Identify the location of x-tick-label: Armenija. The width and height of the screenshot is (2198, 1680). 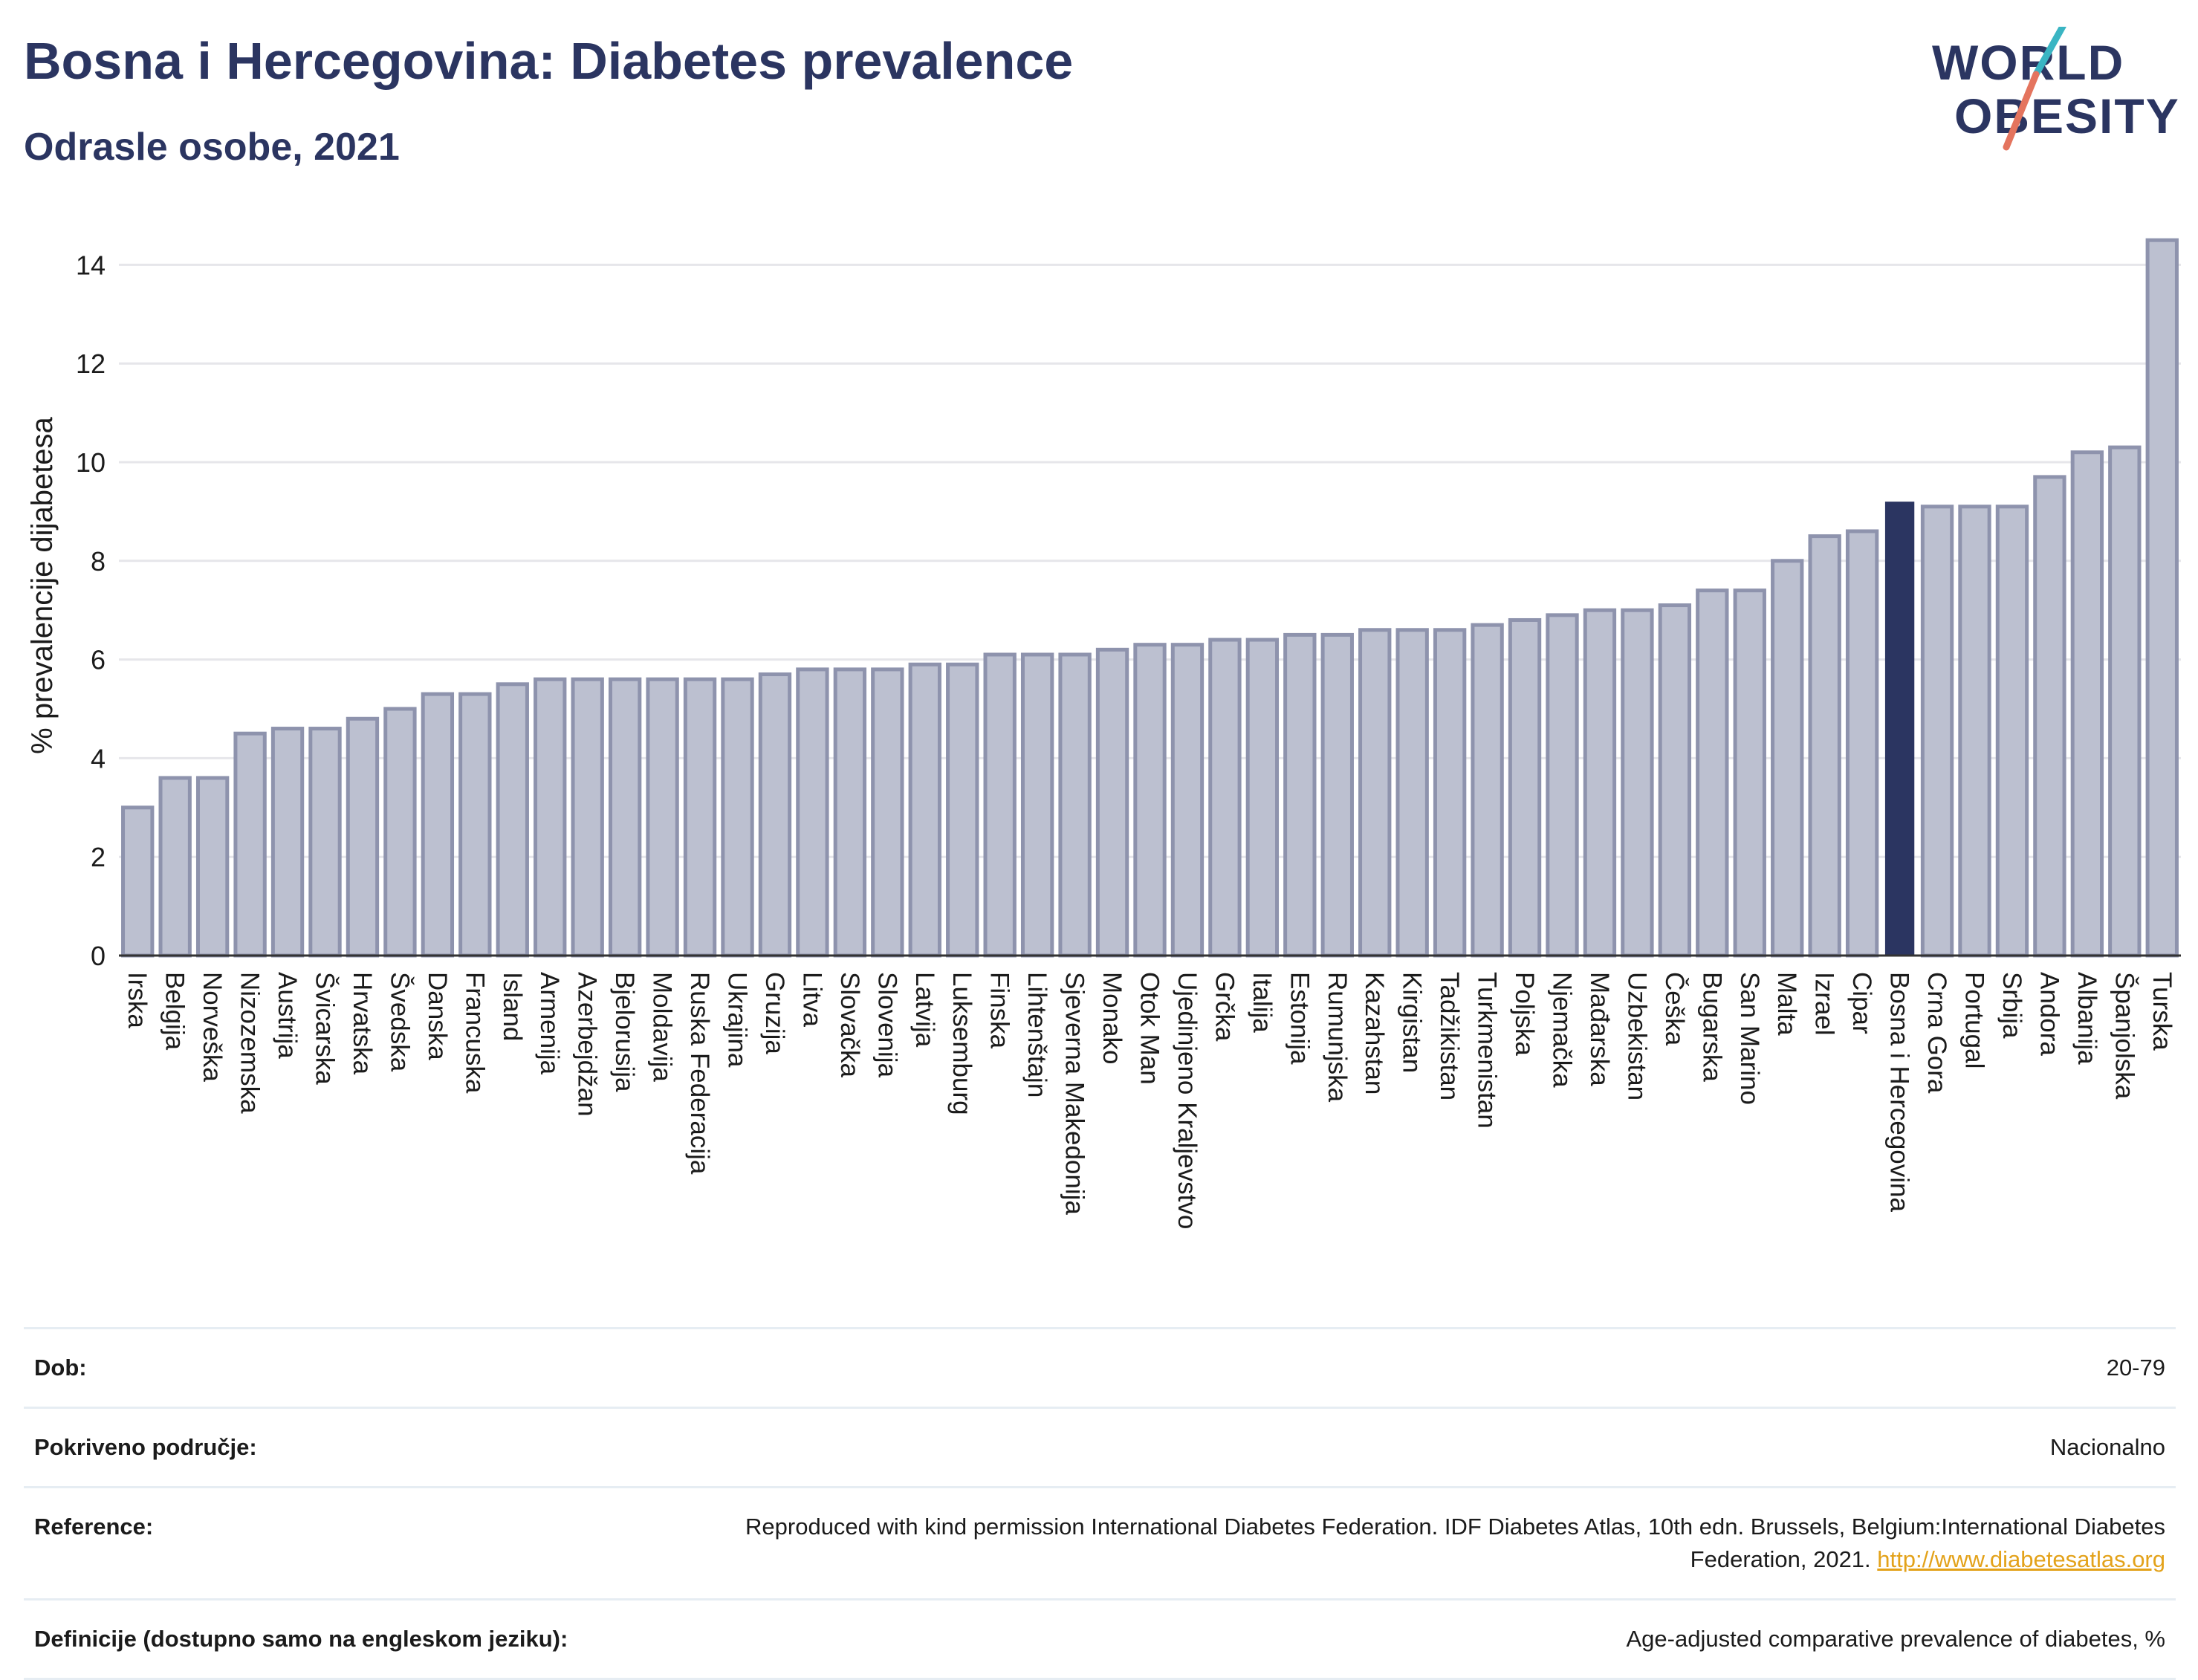
(549, 1024).